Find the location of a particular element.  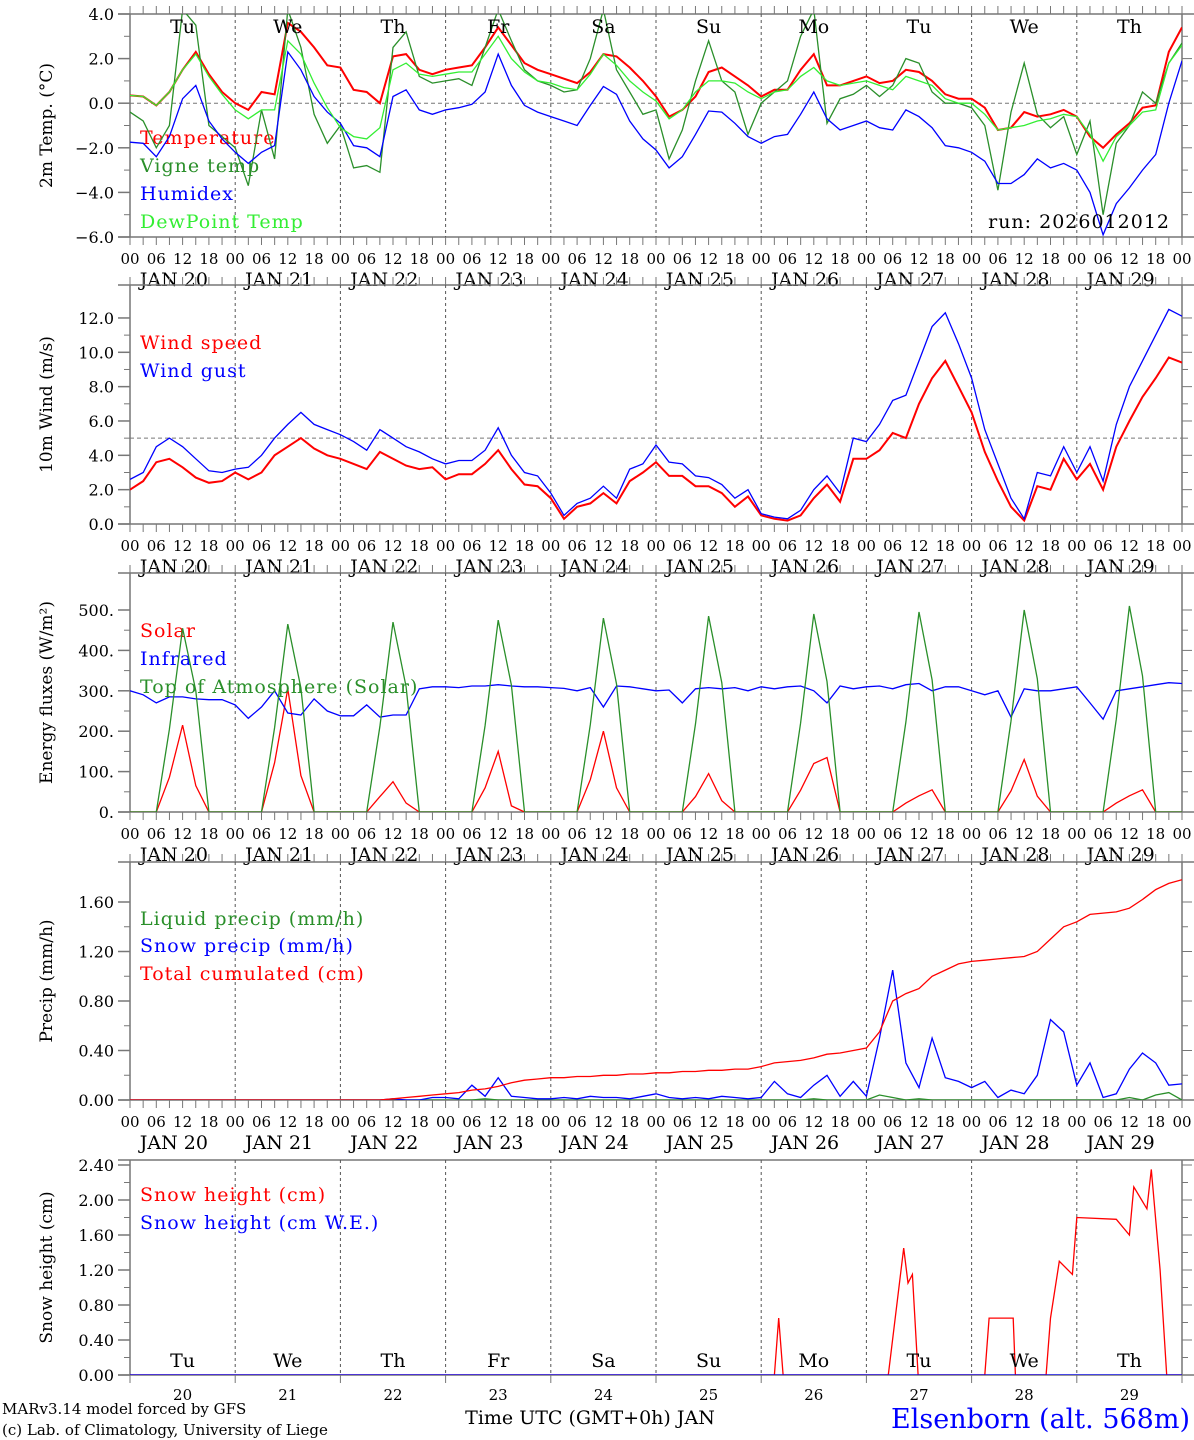

day-number-label: 26 is located at coordinates (813, 1395).